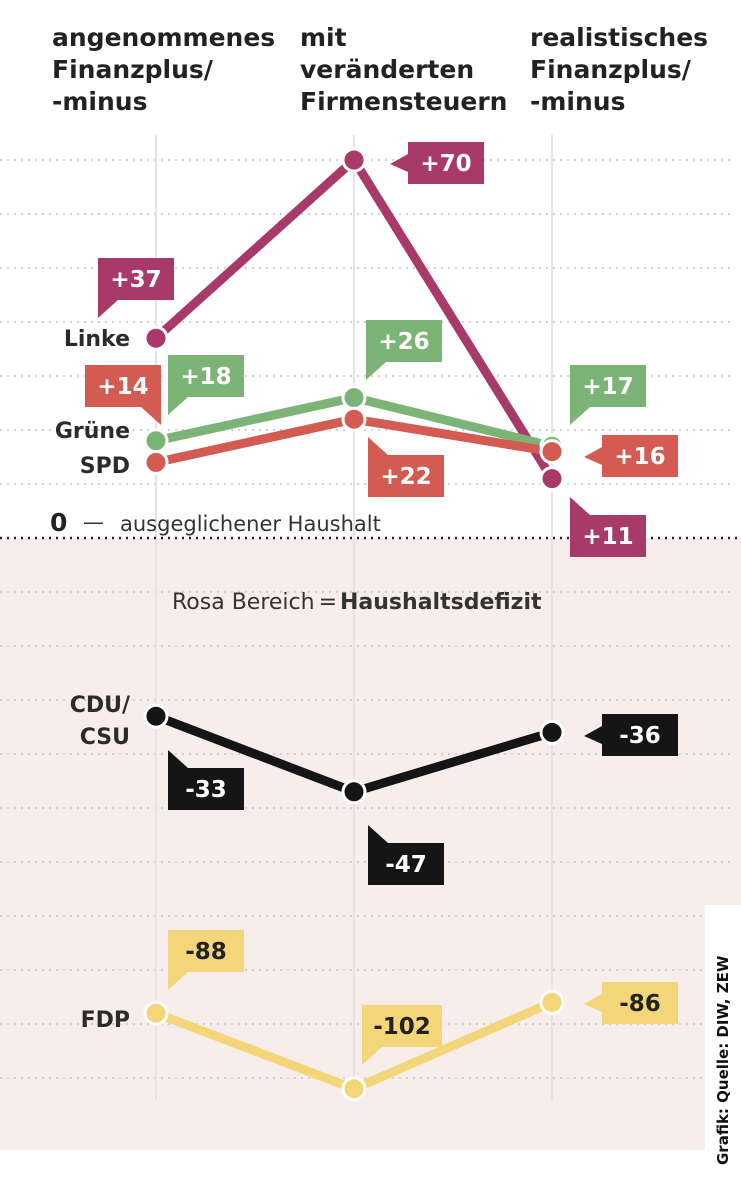  Describe the element at coordinates (328, 602) in the screenshot. I see `annotation-equals: =` at that location.